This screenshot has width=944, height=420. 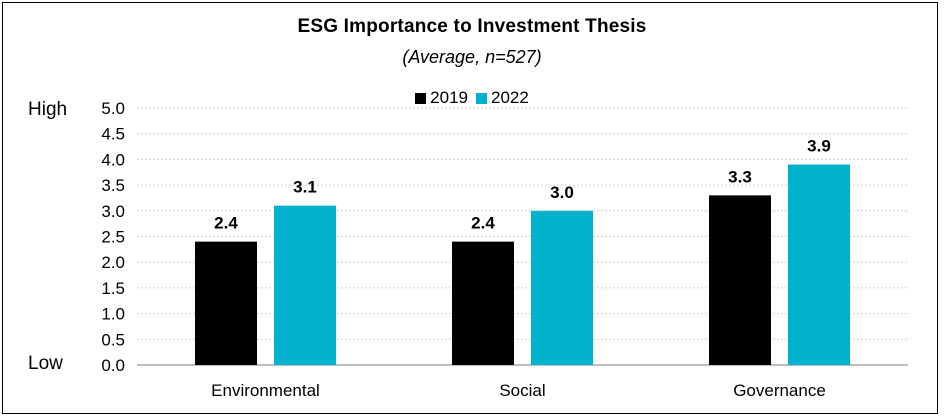 I want to click on bar-2022-environmental, so click(x=305, y=285).